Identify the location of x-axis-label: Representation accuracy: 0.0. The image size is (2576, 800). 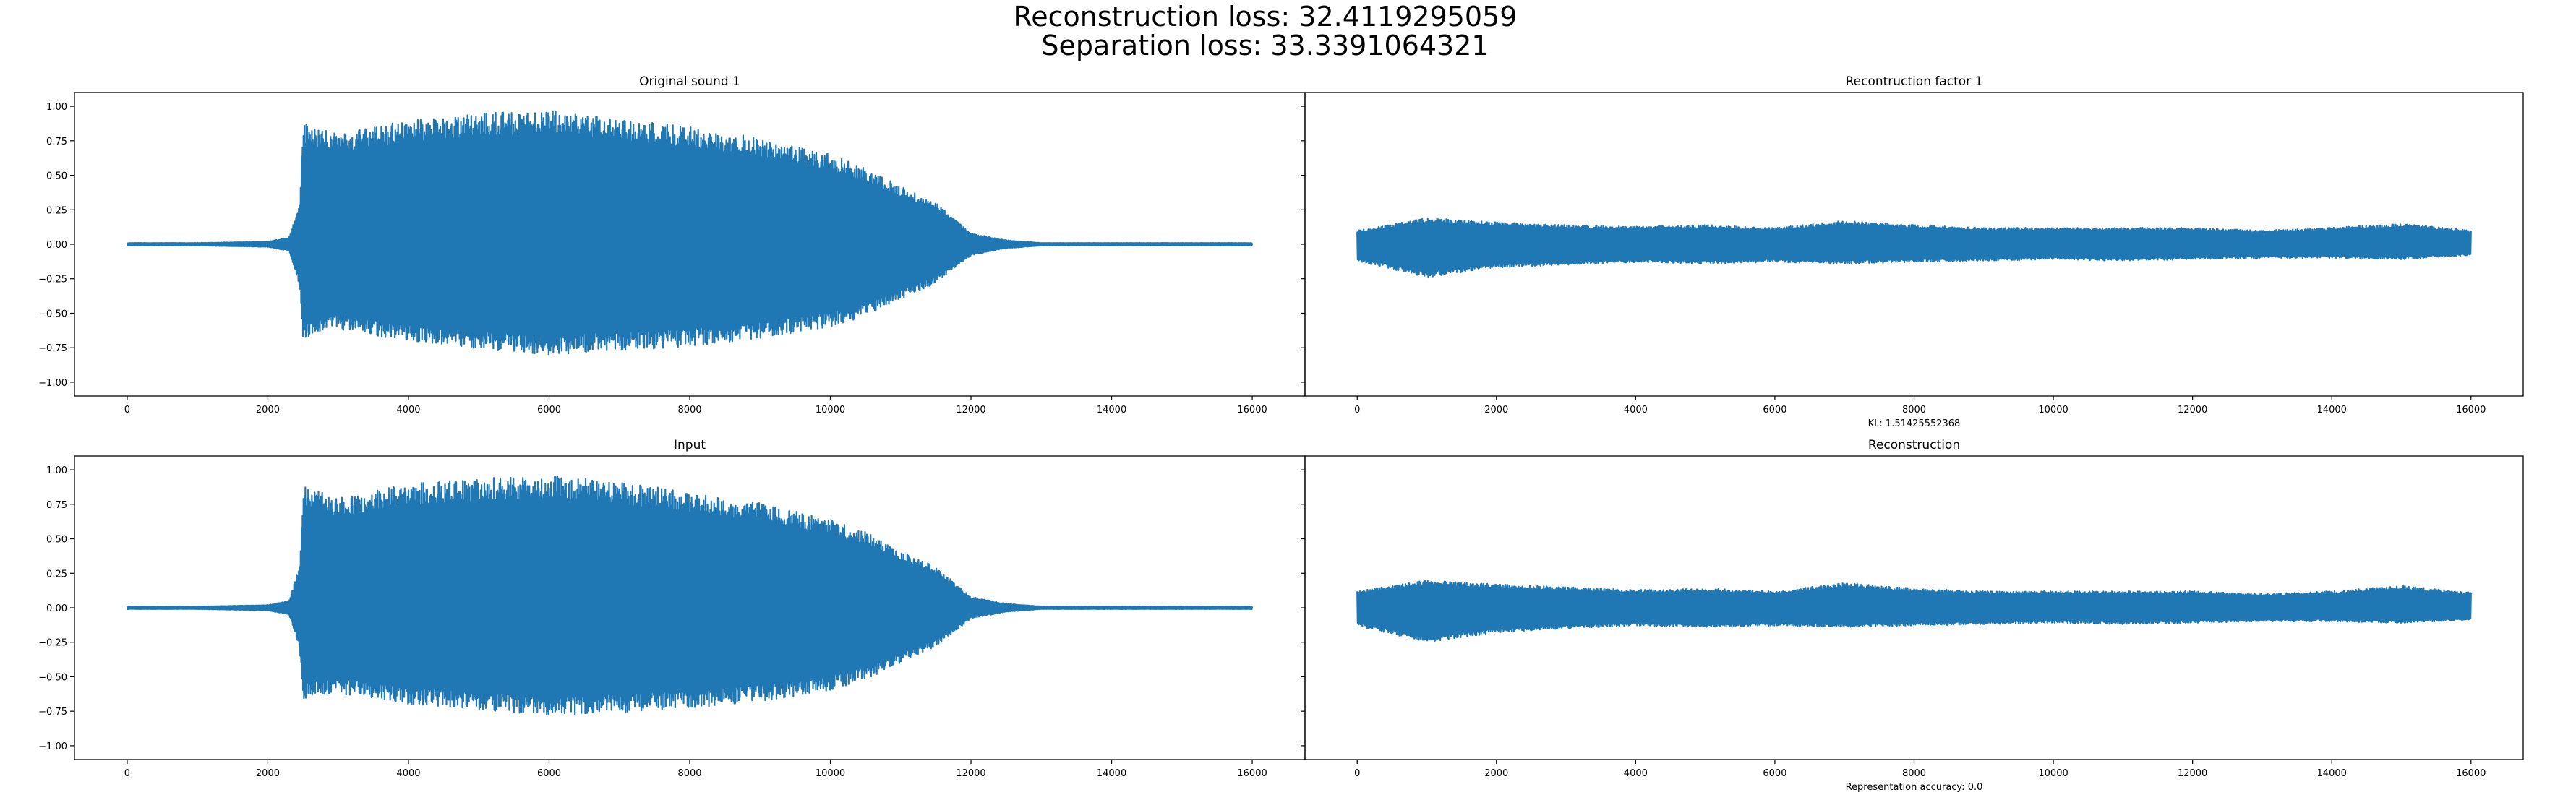
(1914, 787).